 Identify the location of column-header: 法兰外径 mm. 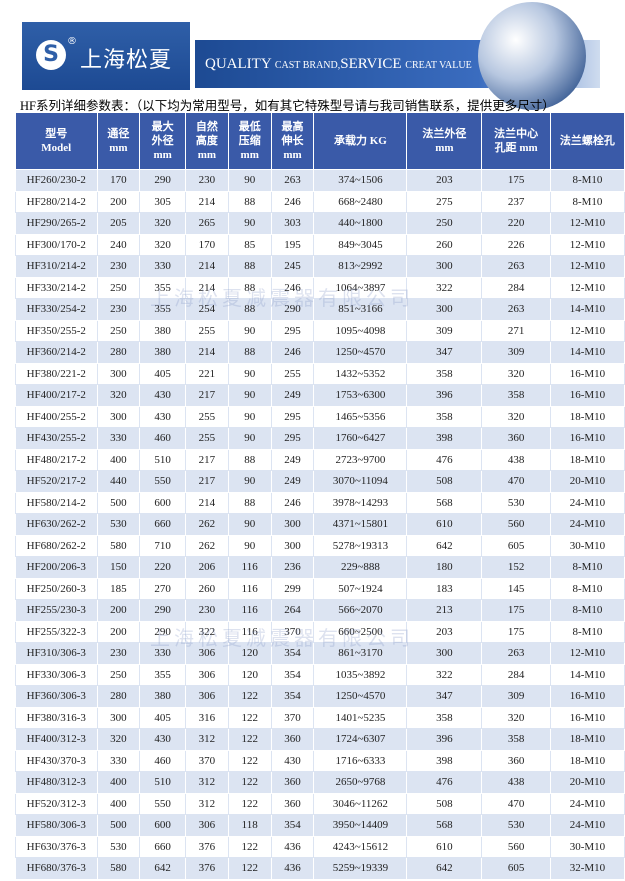
(444, 141).